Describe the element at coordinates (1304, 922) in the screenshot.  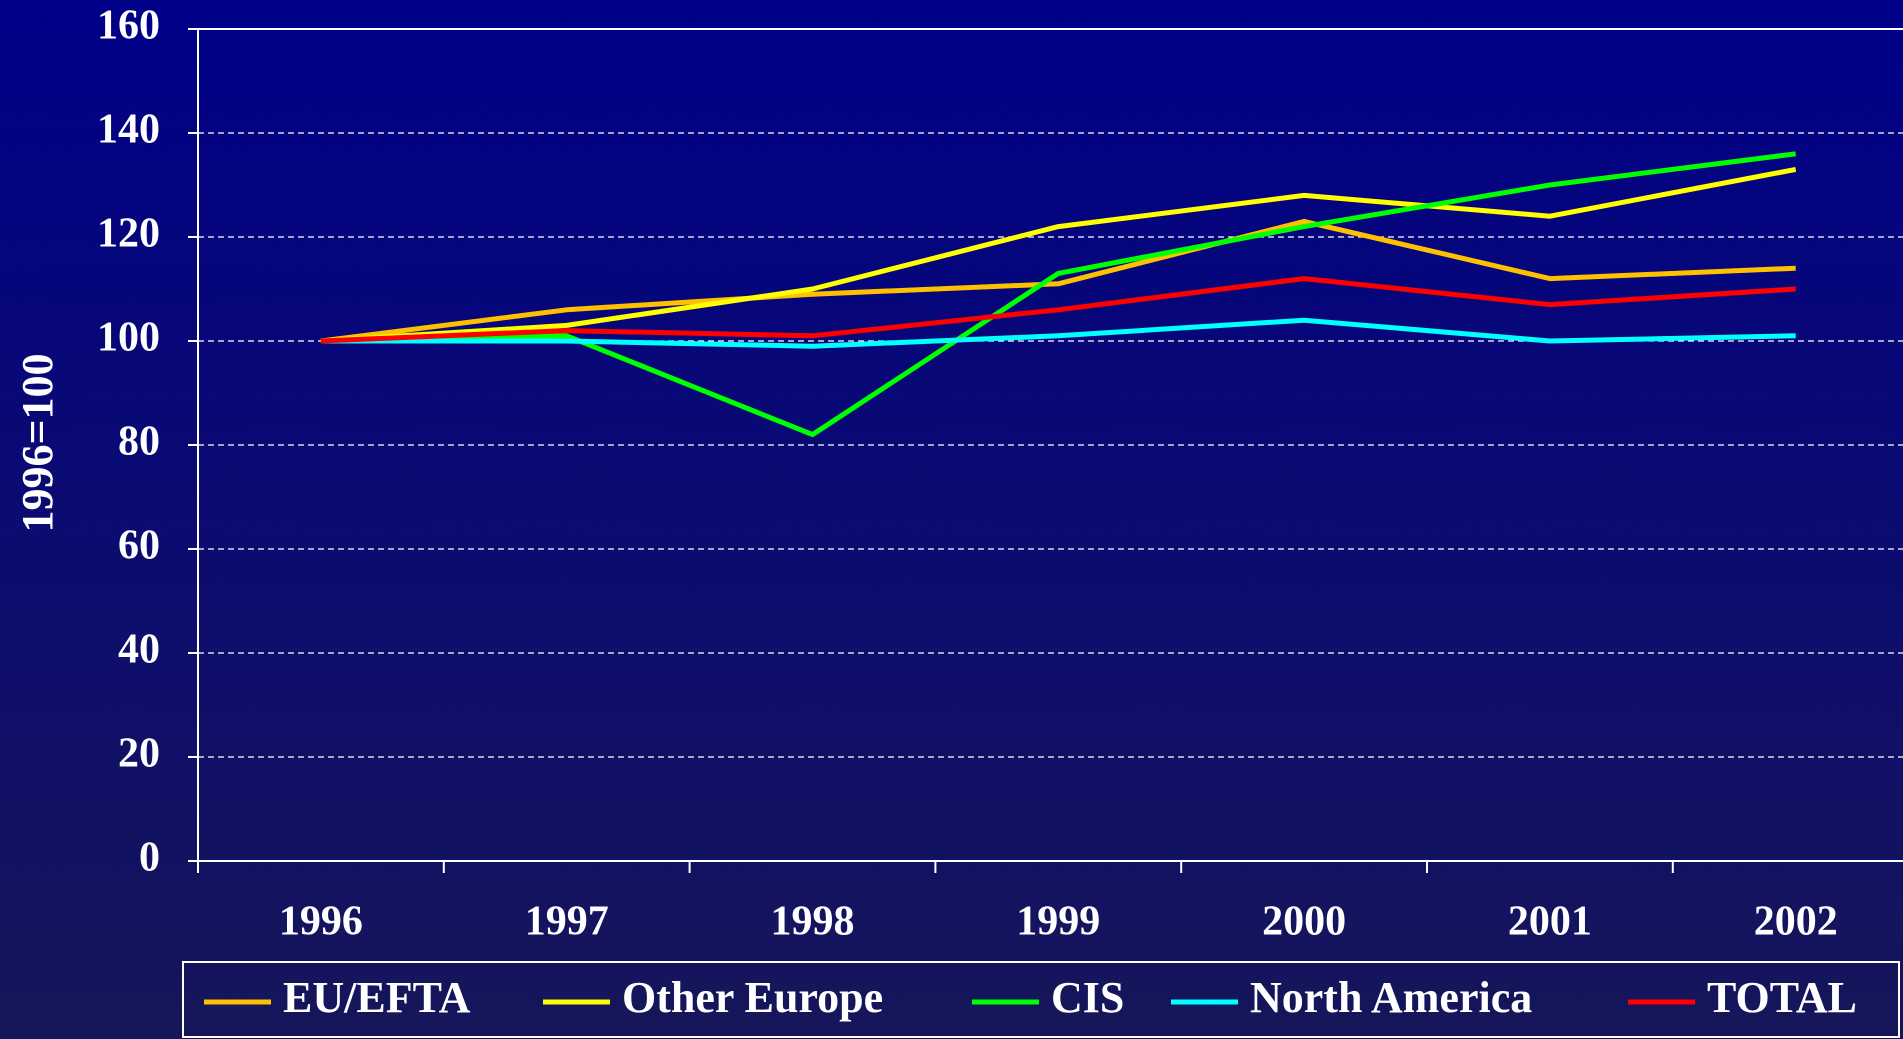
I see `x-tick-label: 2000` at that location.